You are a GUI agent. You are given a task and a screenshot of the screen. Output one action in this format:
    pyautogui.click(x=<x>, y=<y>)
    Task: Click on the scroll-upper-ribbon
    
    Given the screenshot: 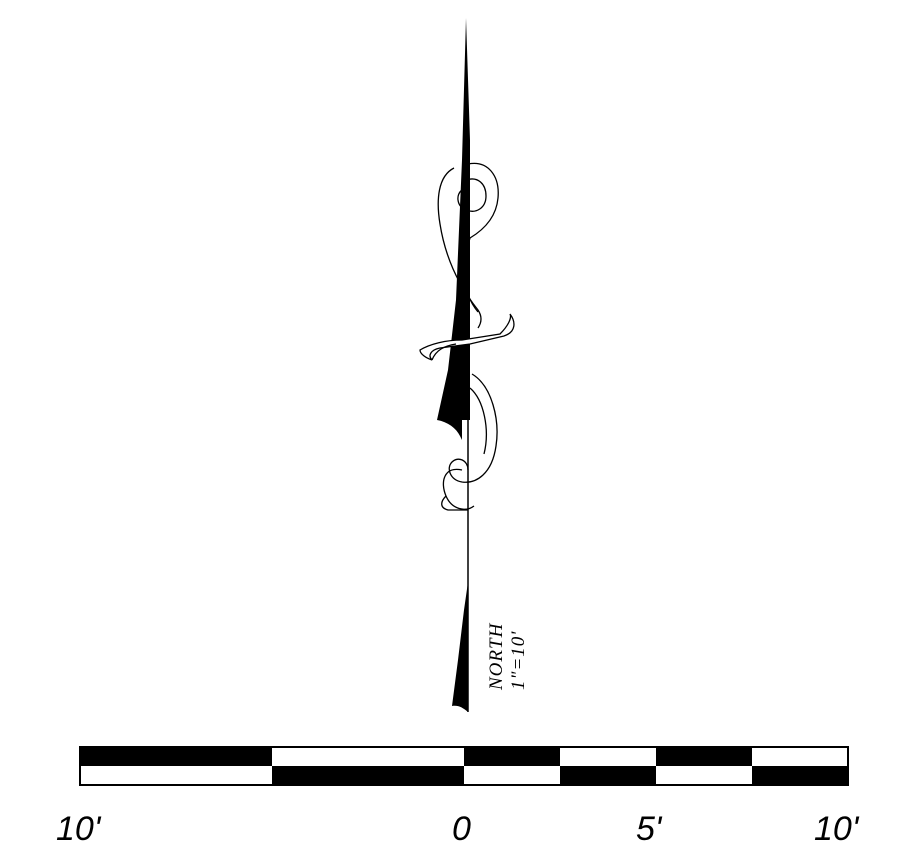 What is the action you would take?
    pyautogui.click(x=471, y=275)
    